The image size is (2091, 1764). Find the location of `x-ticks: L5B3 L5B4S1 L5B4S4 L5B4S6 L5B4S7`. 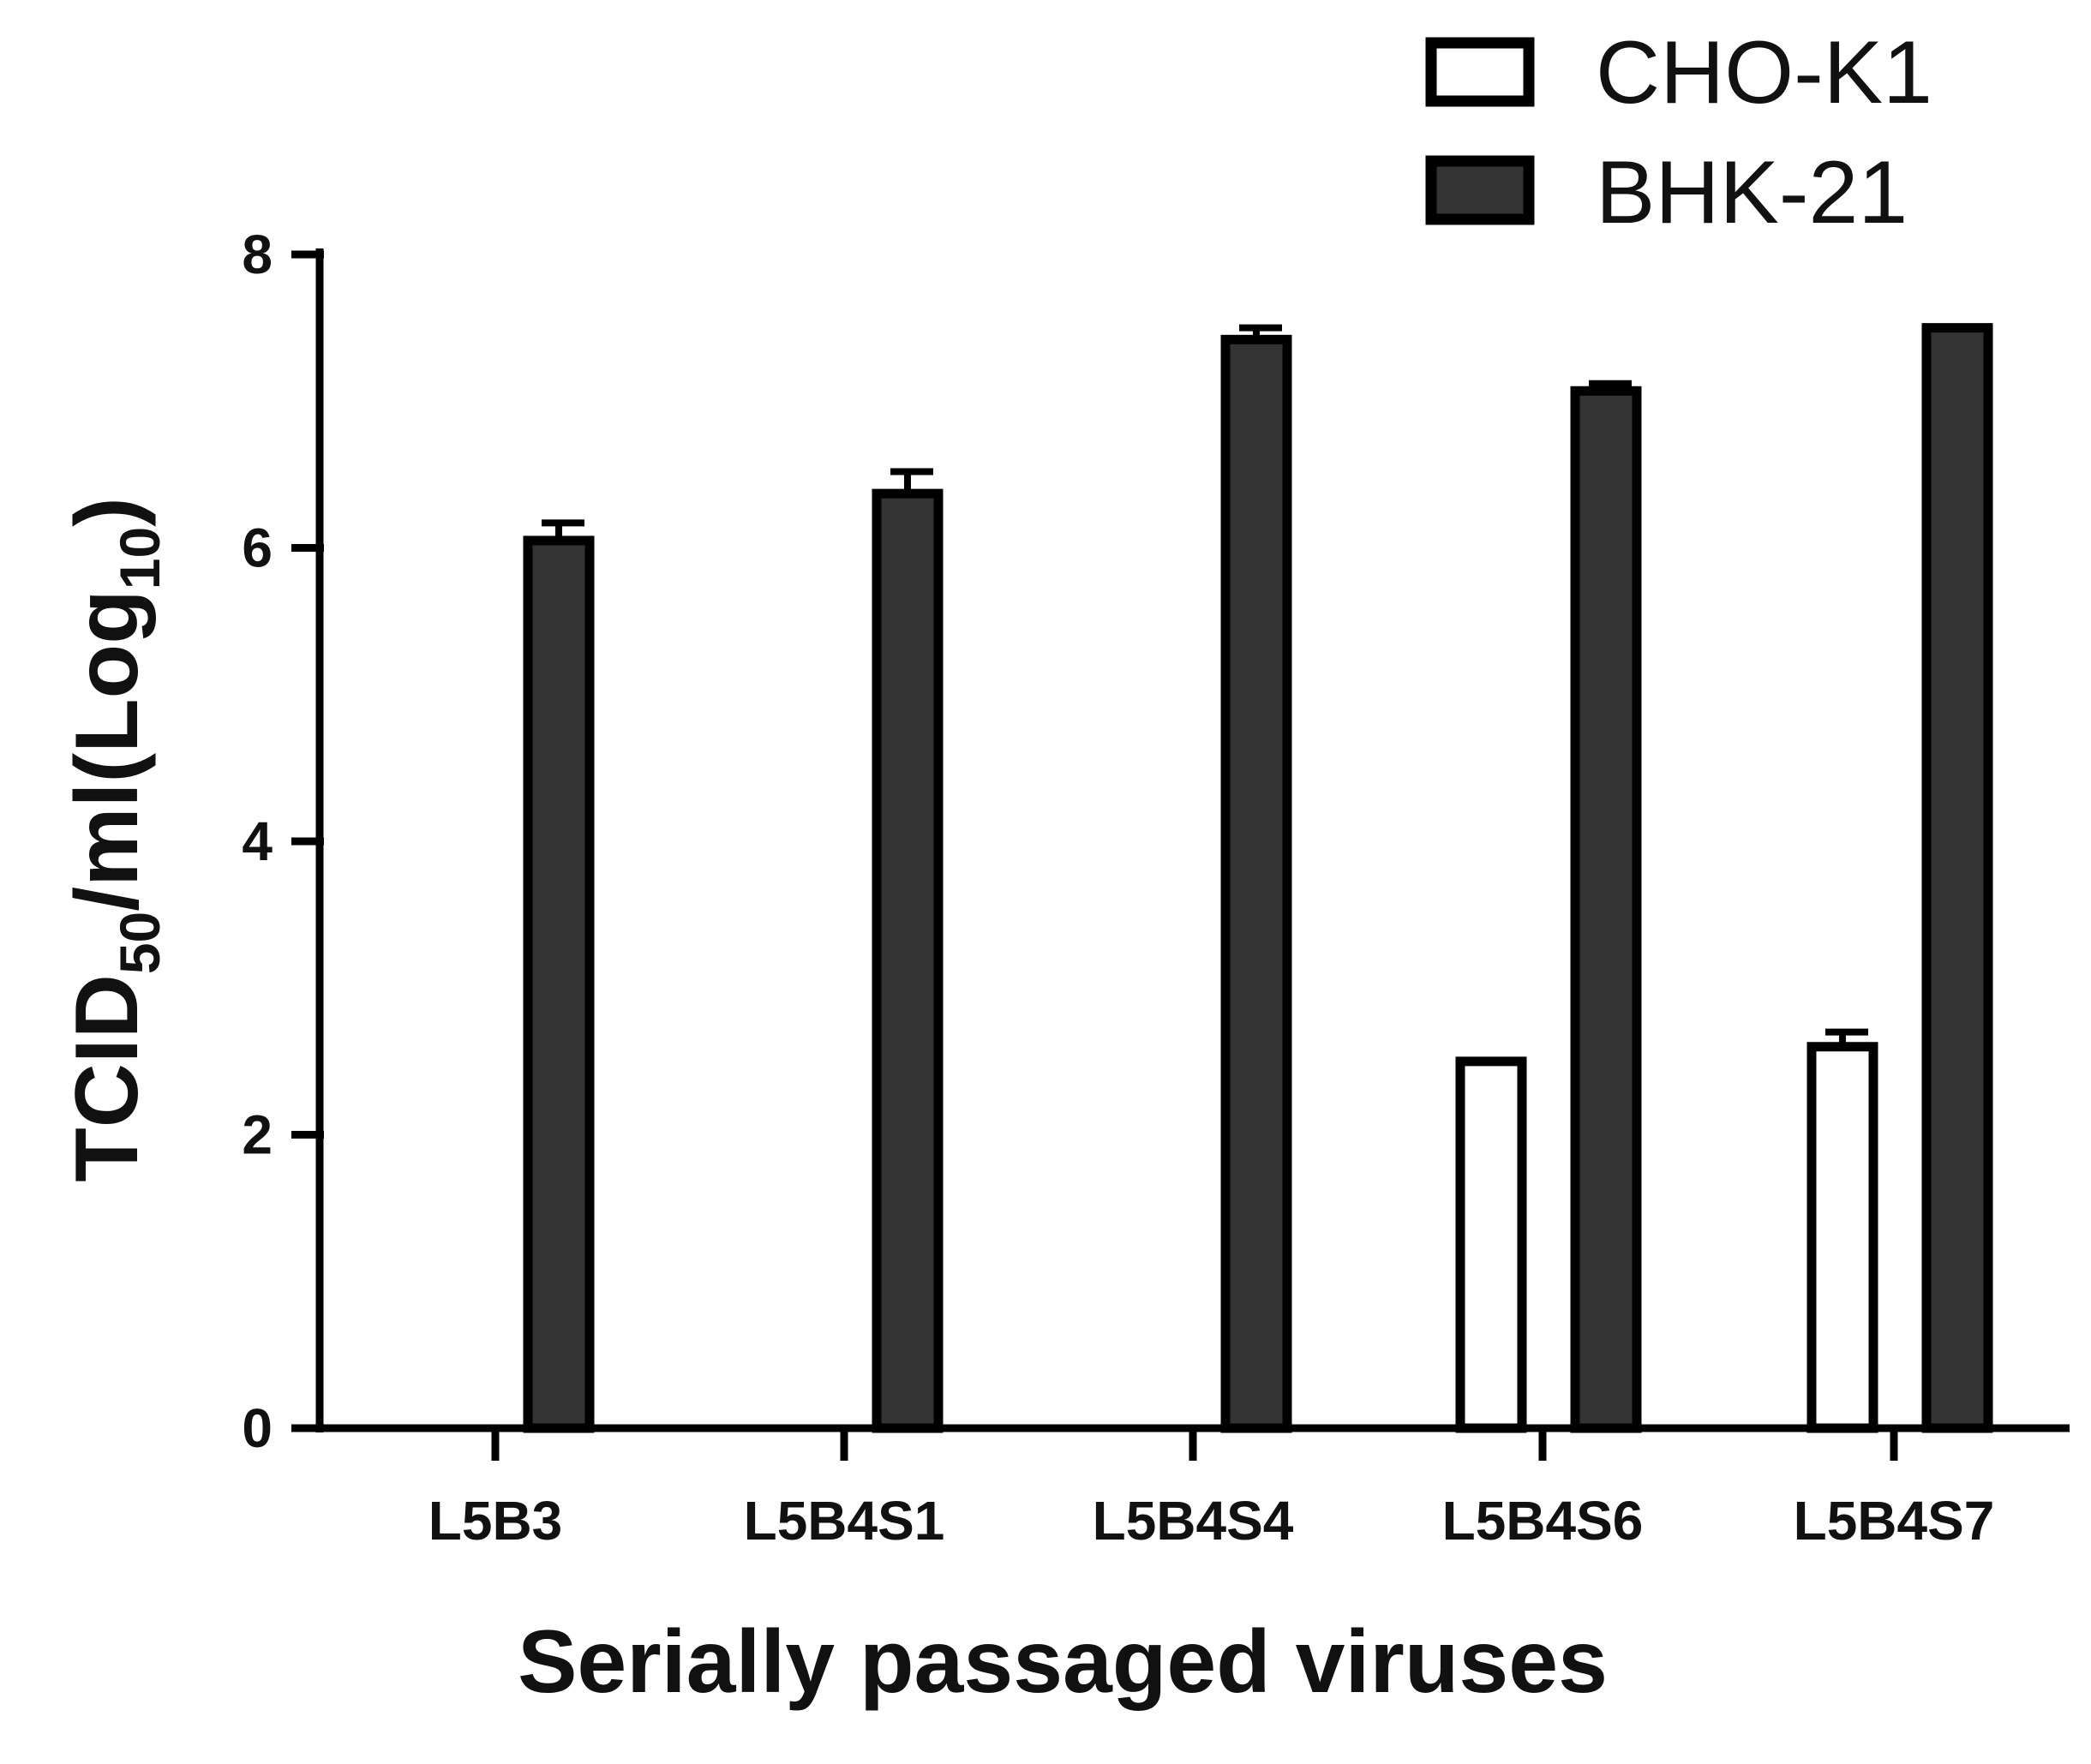

x-ticks: L5B3 L5B4S1 L5B4S4 L5B4S6 L5B4S7 is located at coordinates (1211, 1490).